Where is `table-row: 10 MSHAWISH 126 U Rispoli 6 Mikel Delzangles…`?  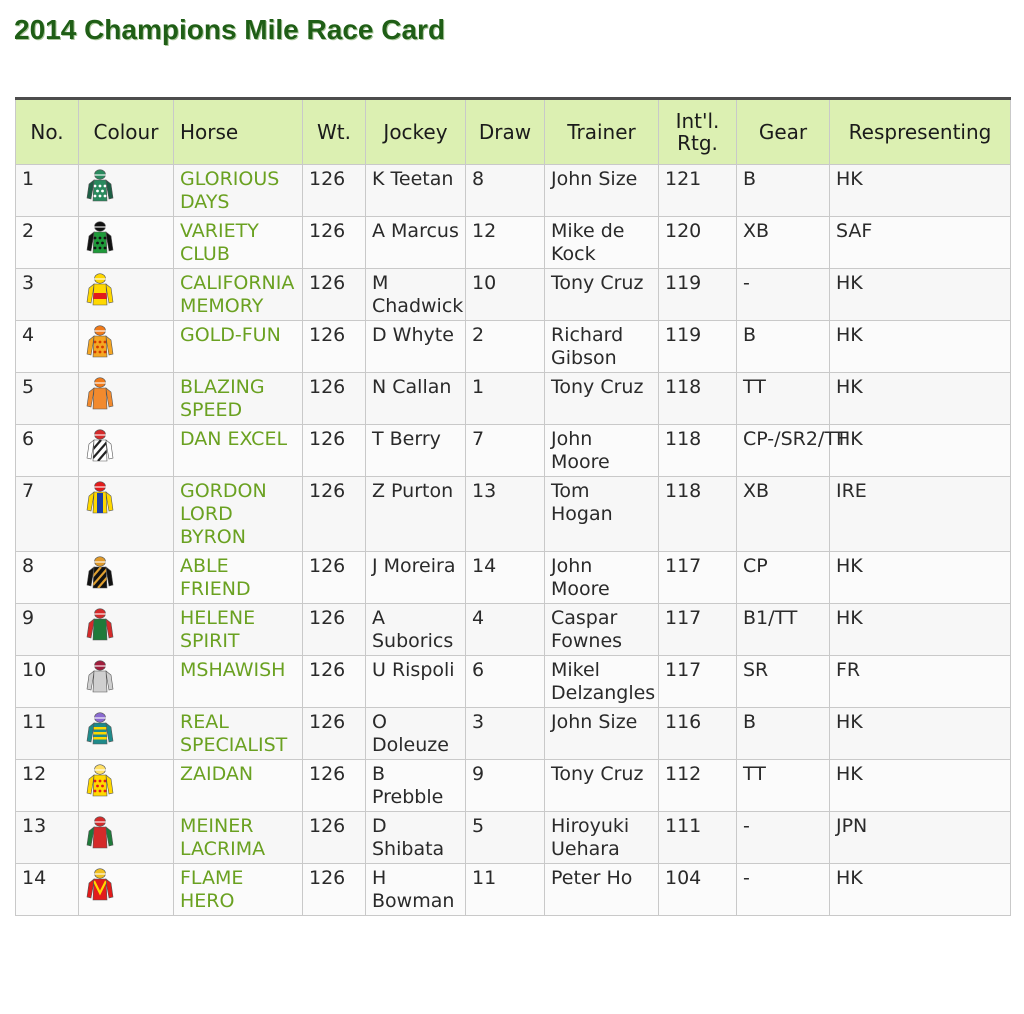 table-row: 10 MSHAWISH 126 U Rispoli 6 Mikel Delzangles… is located at coordinates (513, 681).